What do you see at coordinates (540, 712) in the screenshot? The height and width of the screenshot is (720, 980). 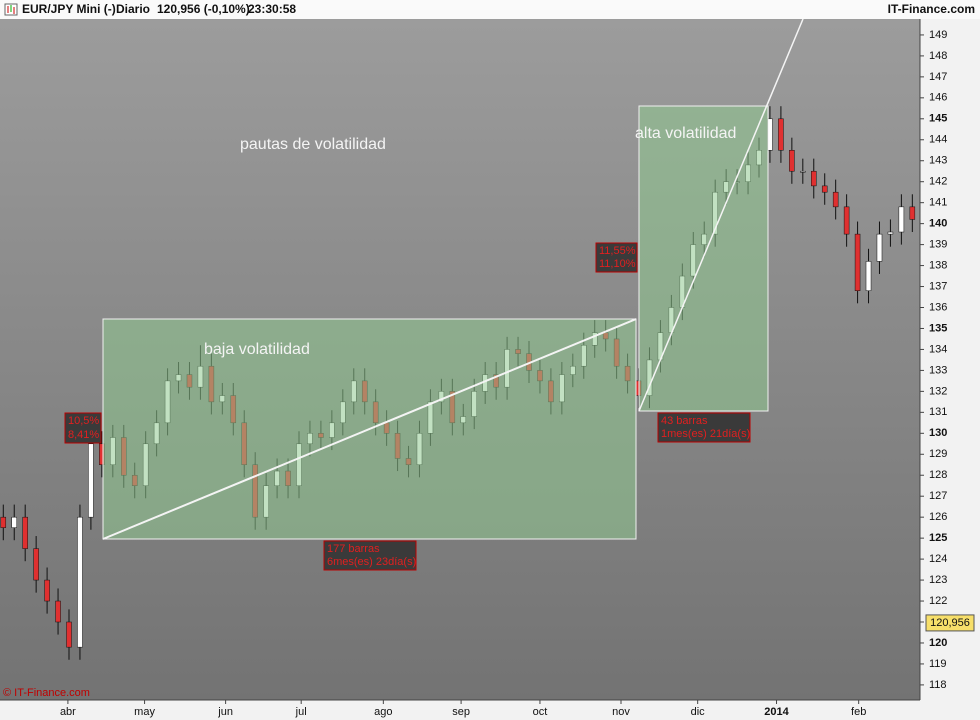 I see `x-tick-label: oct` at bounding box center [540, 712].